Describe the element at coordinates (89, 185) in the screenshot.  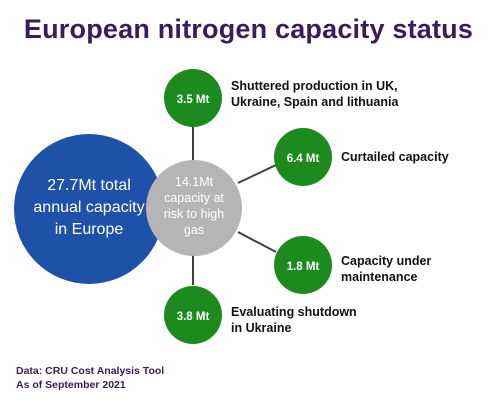
I see `total-line-1: 27.7Mt total` at that location.